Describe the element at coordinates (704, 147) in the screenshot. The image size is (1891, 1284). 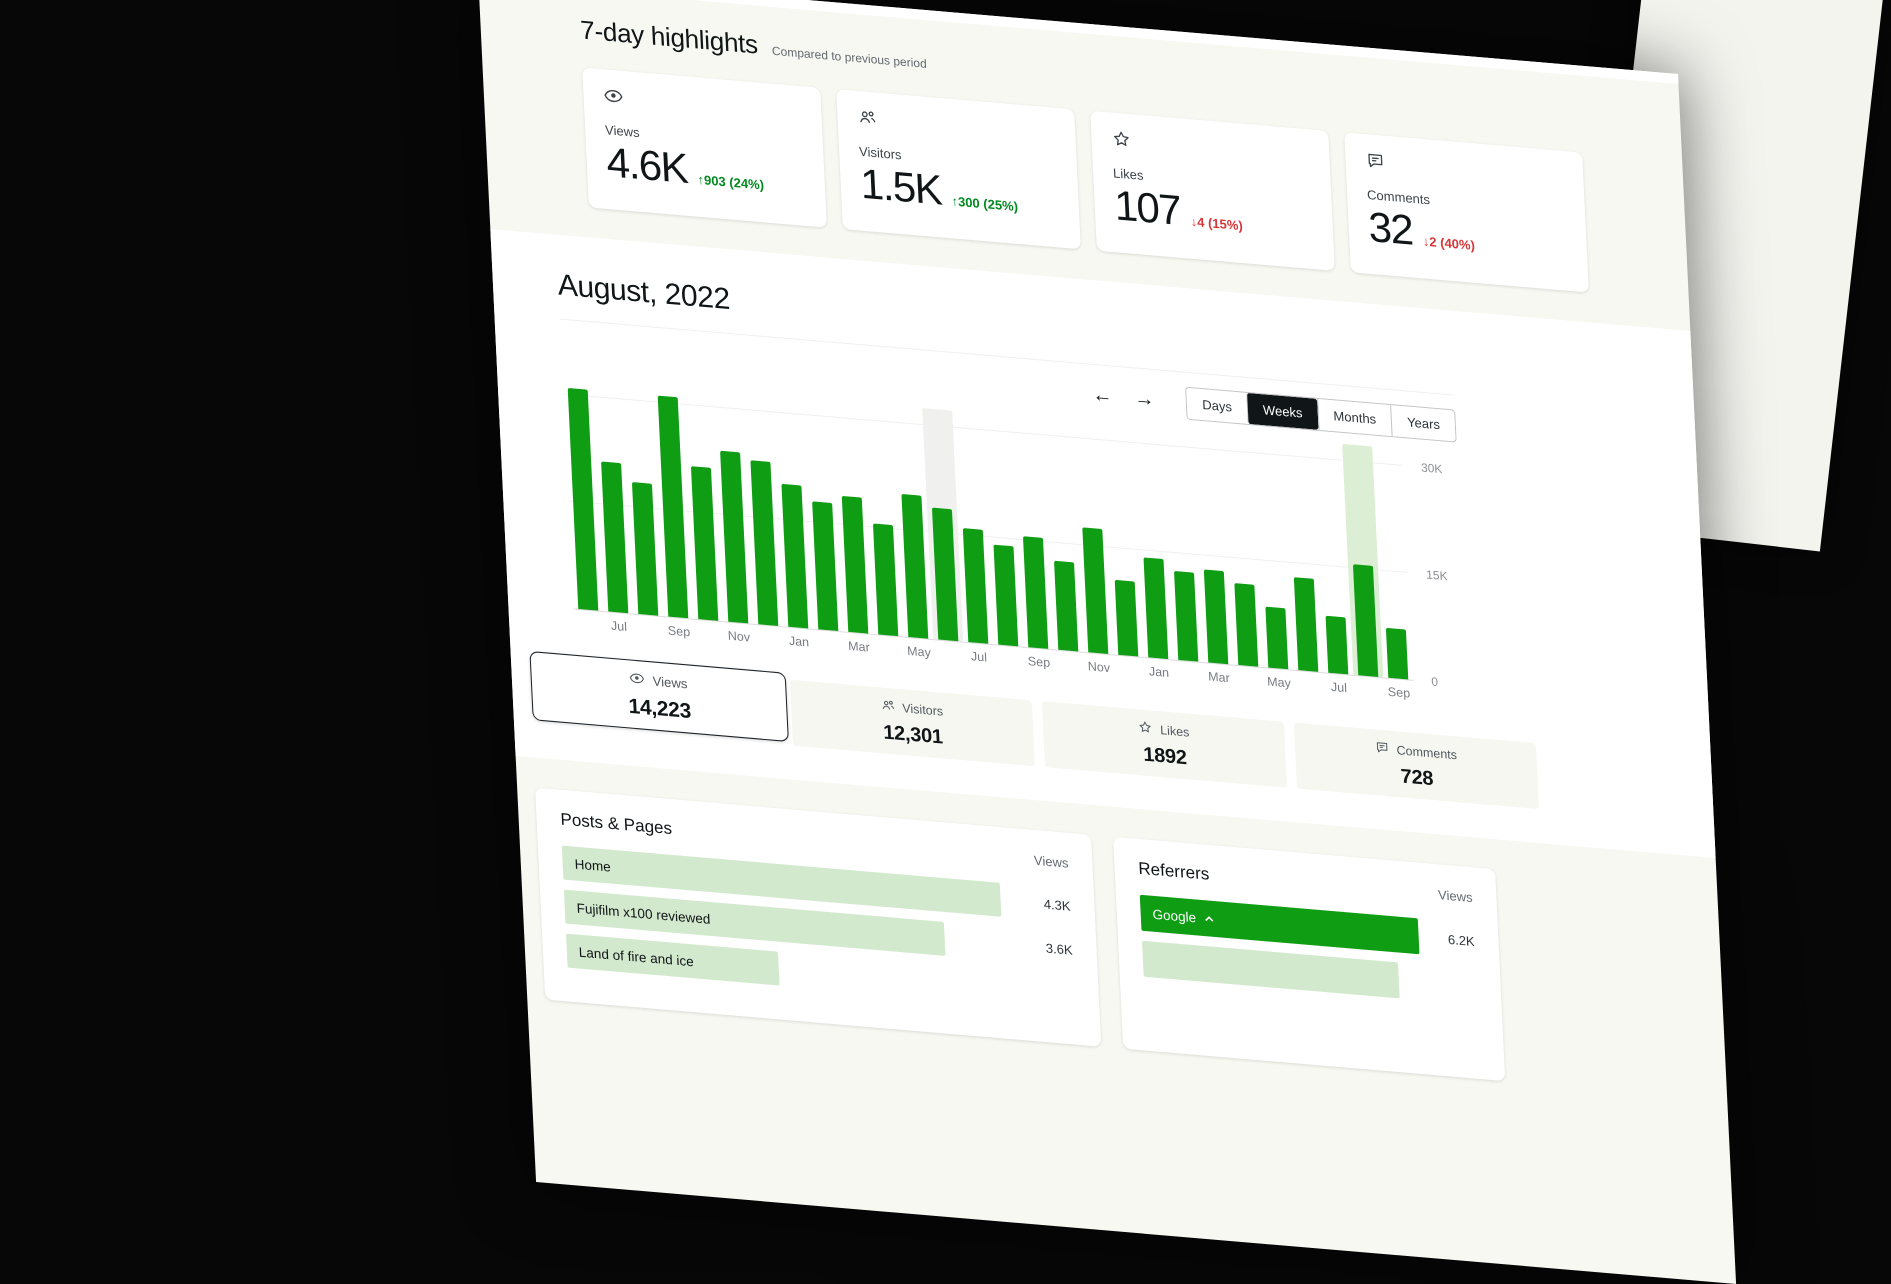
I see `stat-card-views: Views 4.6K ↑903 (24%)` at that location.